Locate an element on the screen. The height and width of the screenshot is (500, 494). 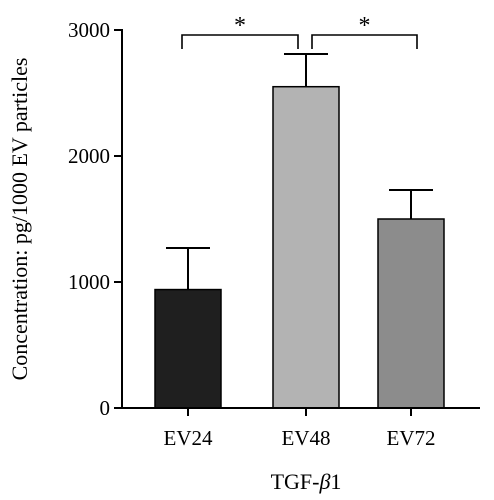
x-tick-label: EV48 is located at coordinates (306, 438).